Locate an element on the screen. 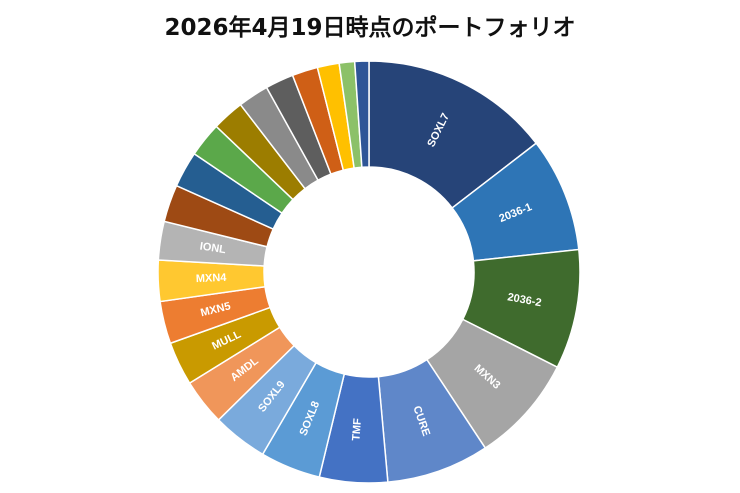 Image resolution: width=740 pixels, height=493 pixels. slice-label-tmf: TMF is located at coordinates (357, 430).